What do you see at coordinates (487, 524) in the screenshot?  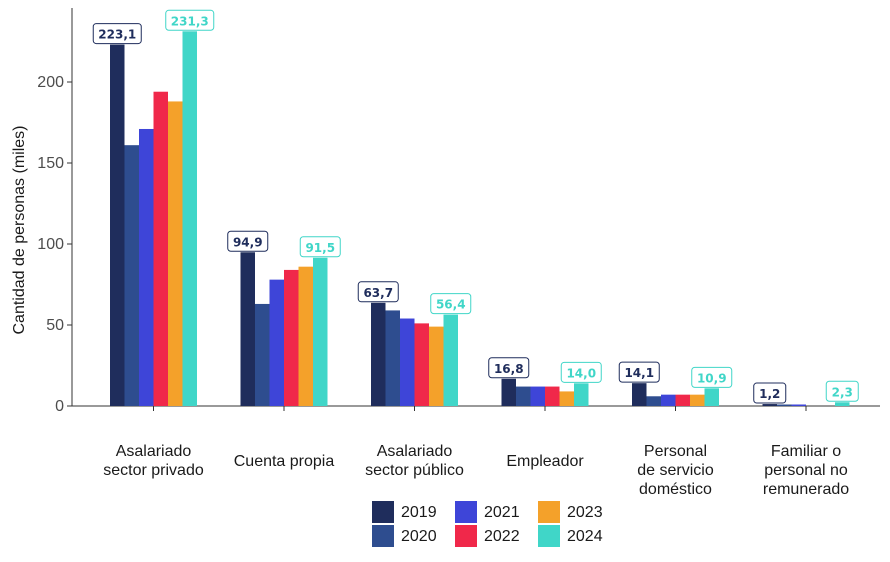 I see `legend: 2019 2020 2021 2022 2023 2024` at bounding box center [487, 524].